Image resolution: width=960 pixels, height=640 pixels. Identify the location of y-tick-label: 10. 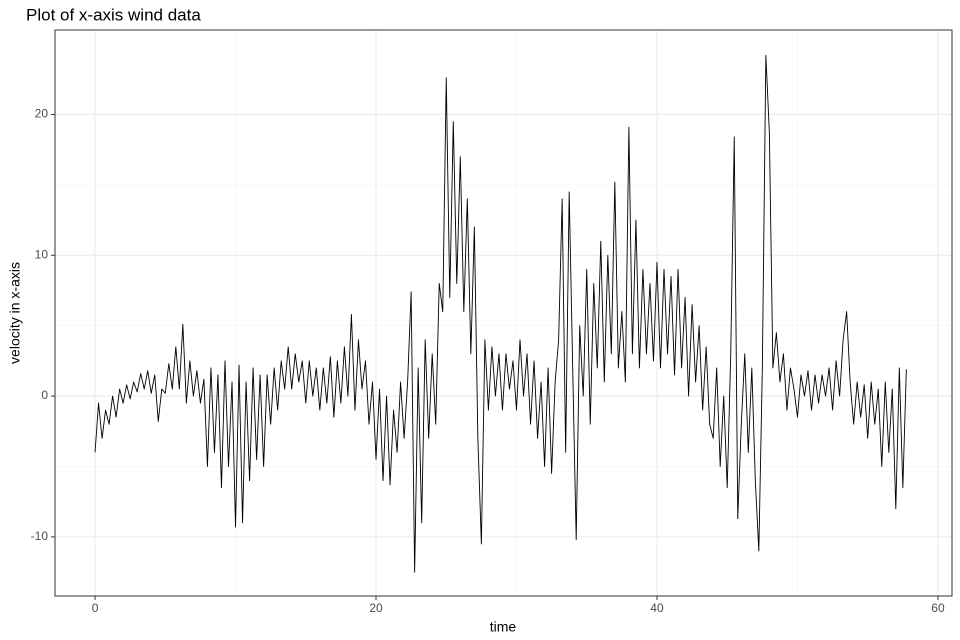
(42, 254).